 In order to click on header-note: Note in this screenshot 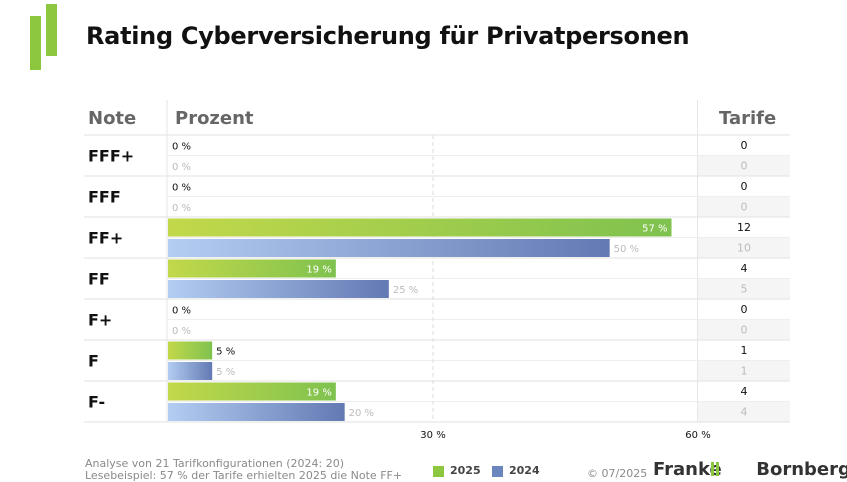, I will do `click(112, 118)`.